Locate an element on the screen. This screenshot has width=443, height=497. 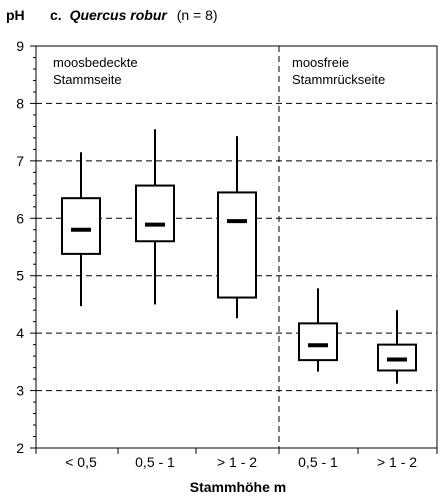
y-tick-label: 6 is located at coordinates (20, 218).